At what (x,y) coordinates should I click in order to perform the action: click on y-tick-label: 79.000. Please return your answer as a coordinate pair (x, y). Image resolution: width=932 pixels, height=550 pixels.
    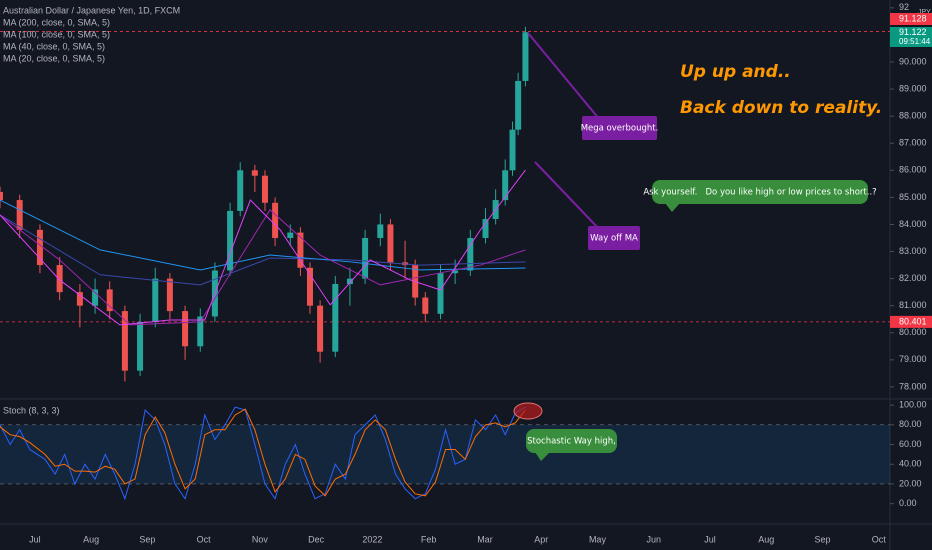
    Looking at the image, I should click on (913, 359).